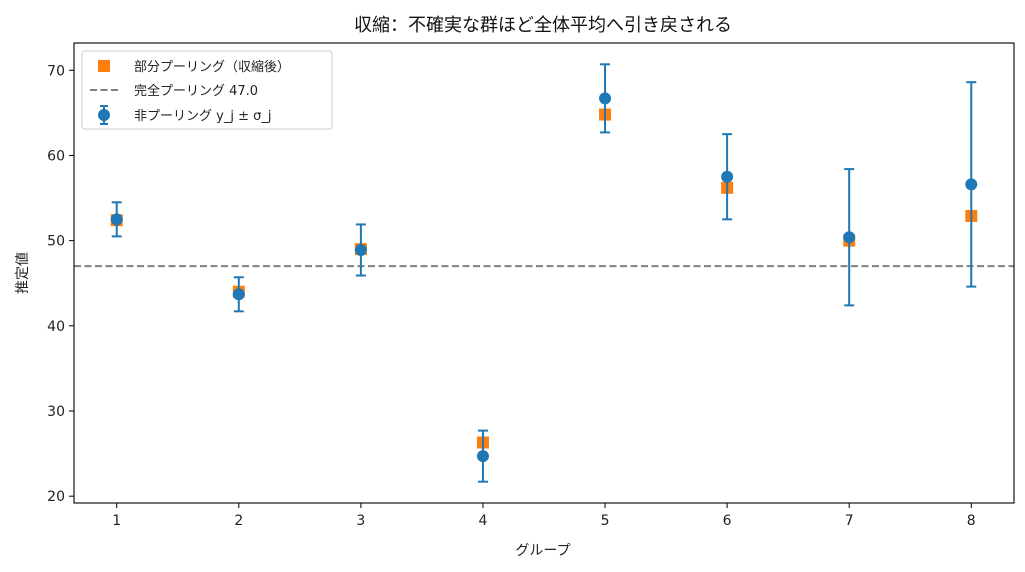 This screenshot has height=572, width=1025. Describe the element at coordinates (56, 497) in the screenshot. I see `y-tick-label: 20` at that location.